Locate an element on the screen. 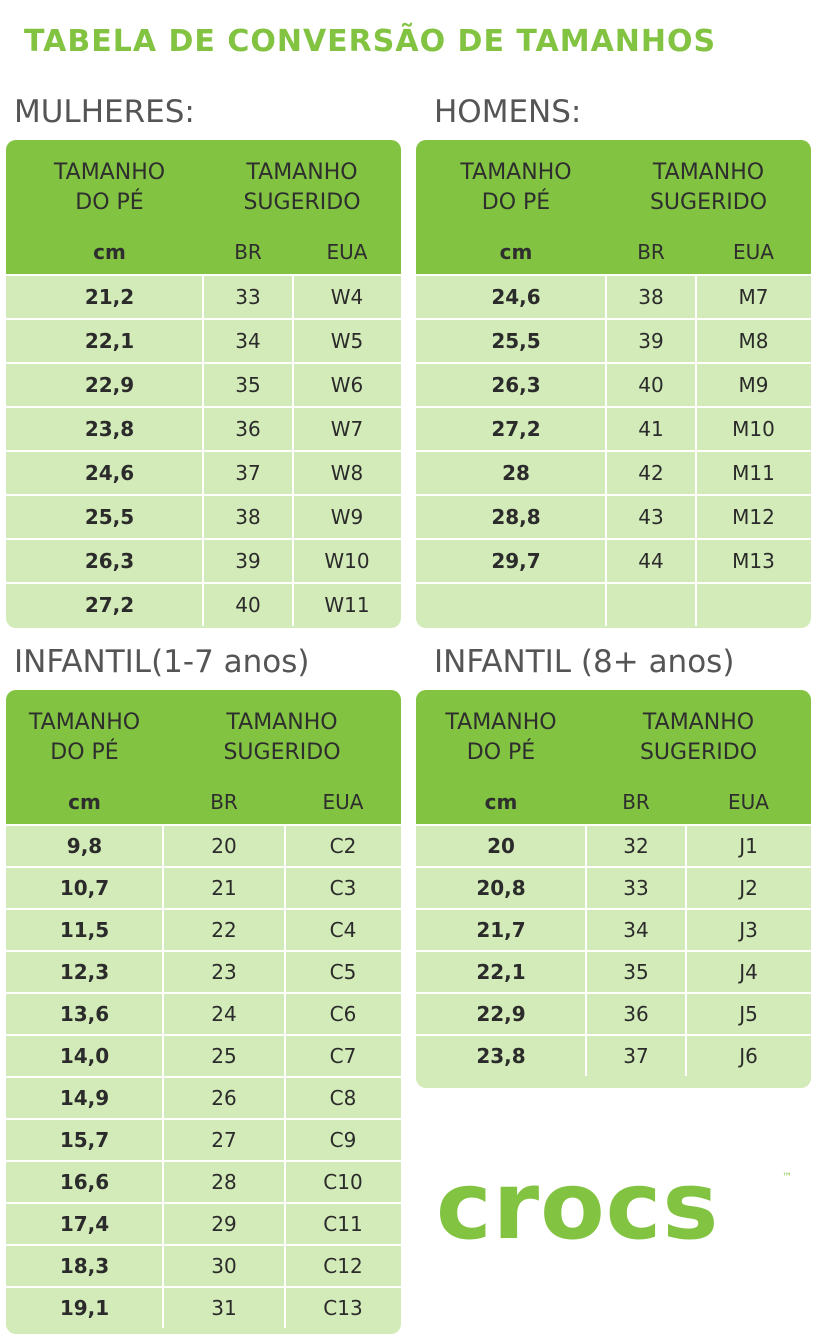 The width and height of the screenshot is (821, 1335). table-row: 21,7 34 J3 is located at coordinates (613, 930).